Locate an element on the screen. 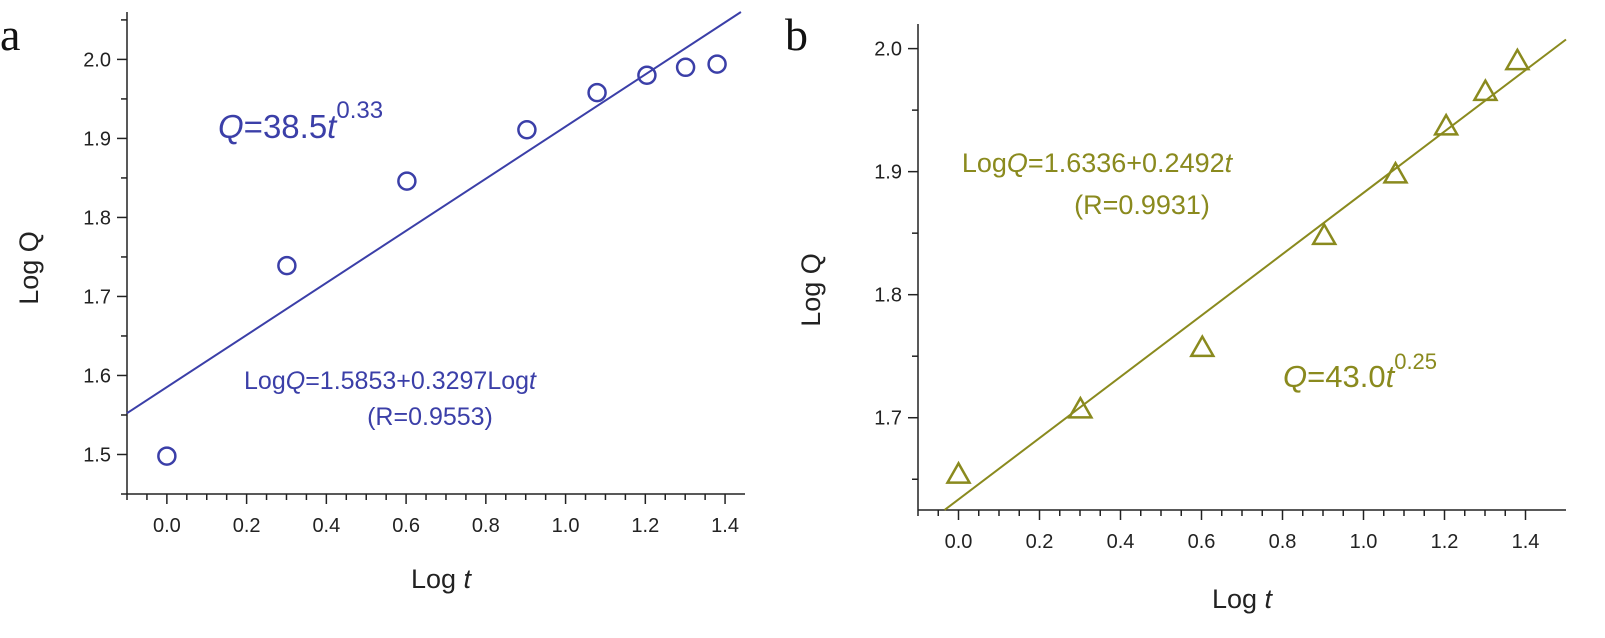 The width and height of the screenshot is (1605, 638). power-law-label-a: Q=38.5t0.33 is located at coordinates (300, 121).